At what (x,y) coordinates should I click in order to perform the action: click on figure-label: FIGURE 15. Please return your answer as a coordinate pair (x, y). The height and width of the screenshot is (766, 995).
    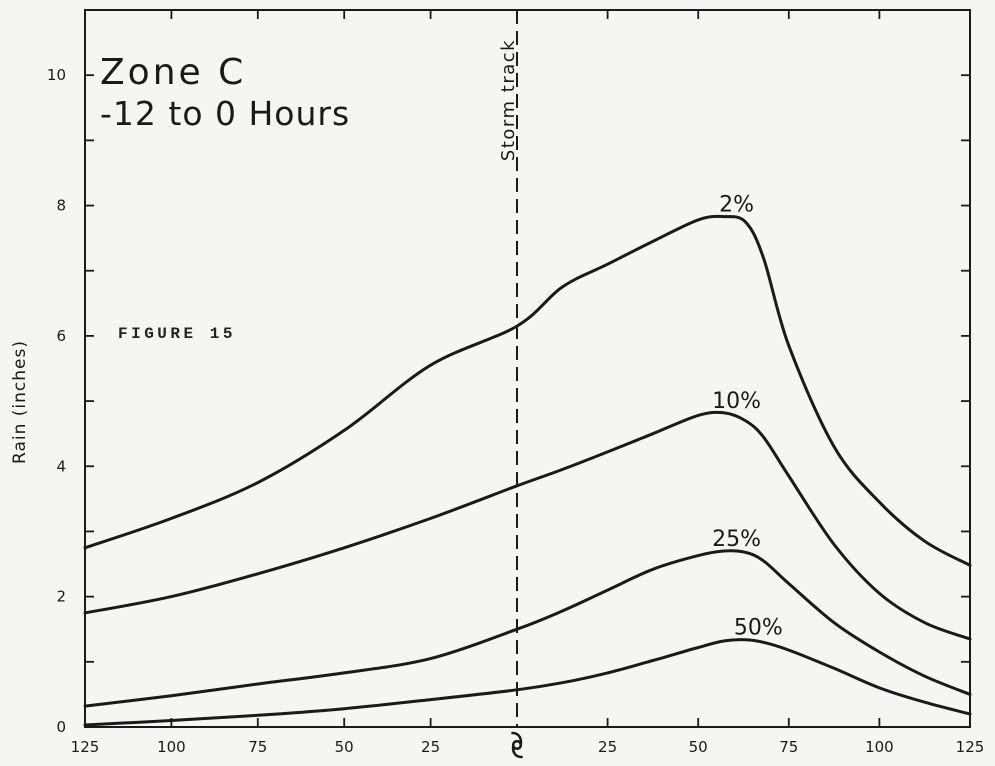
    Looking at the image, I should click on (177, 334).